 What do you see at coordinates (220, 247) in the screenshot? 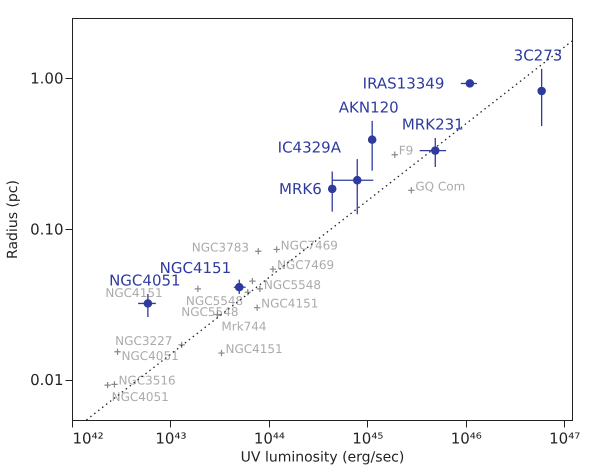
I see `annotation: NGC3783` at bounding box center [220, 247].